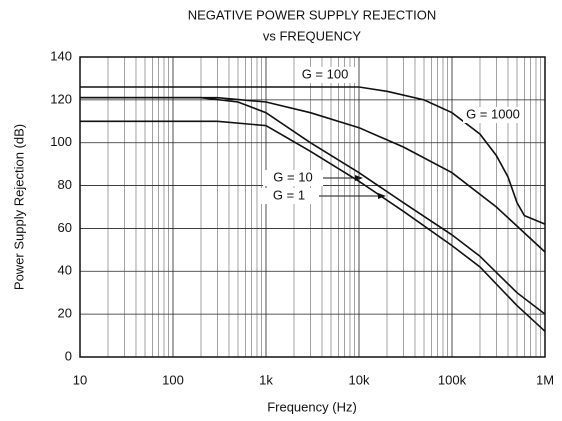 This screenshot has height=421, width=562. I want to click on series-label: G = 1000, so click(493, 113).